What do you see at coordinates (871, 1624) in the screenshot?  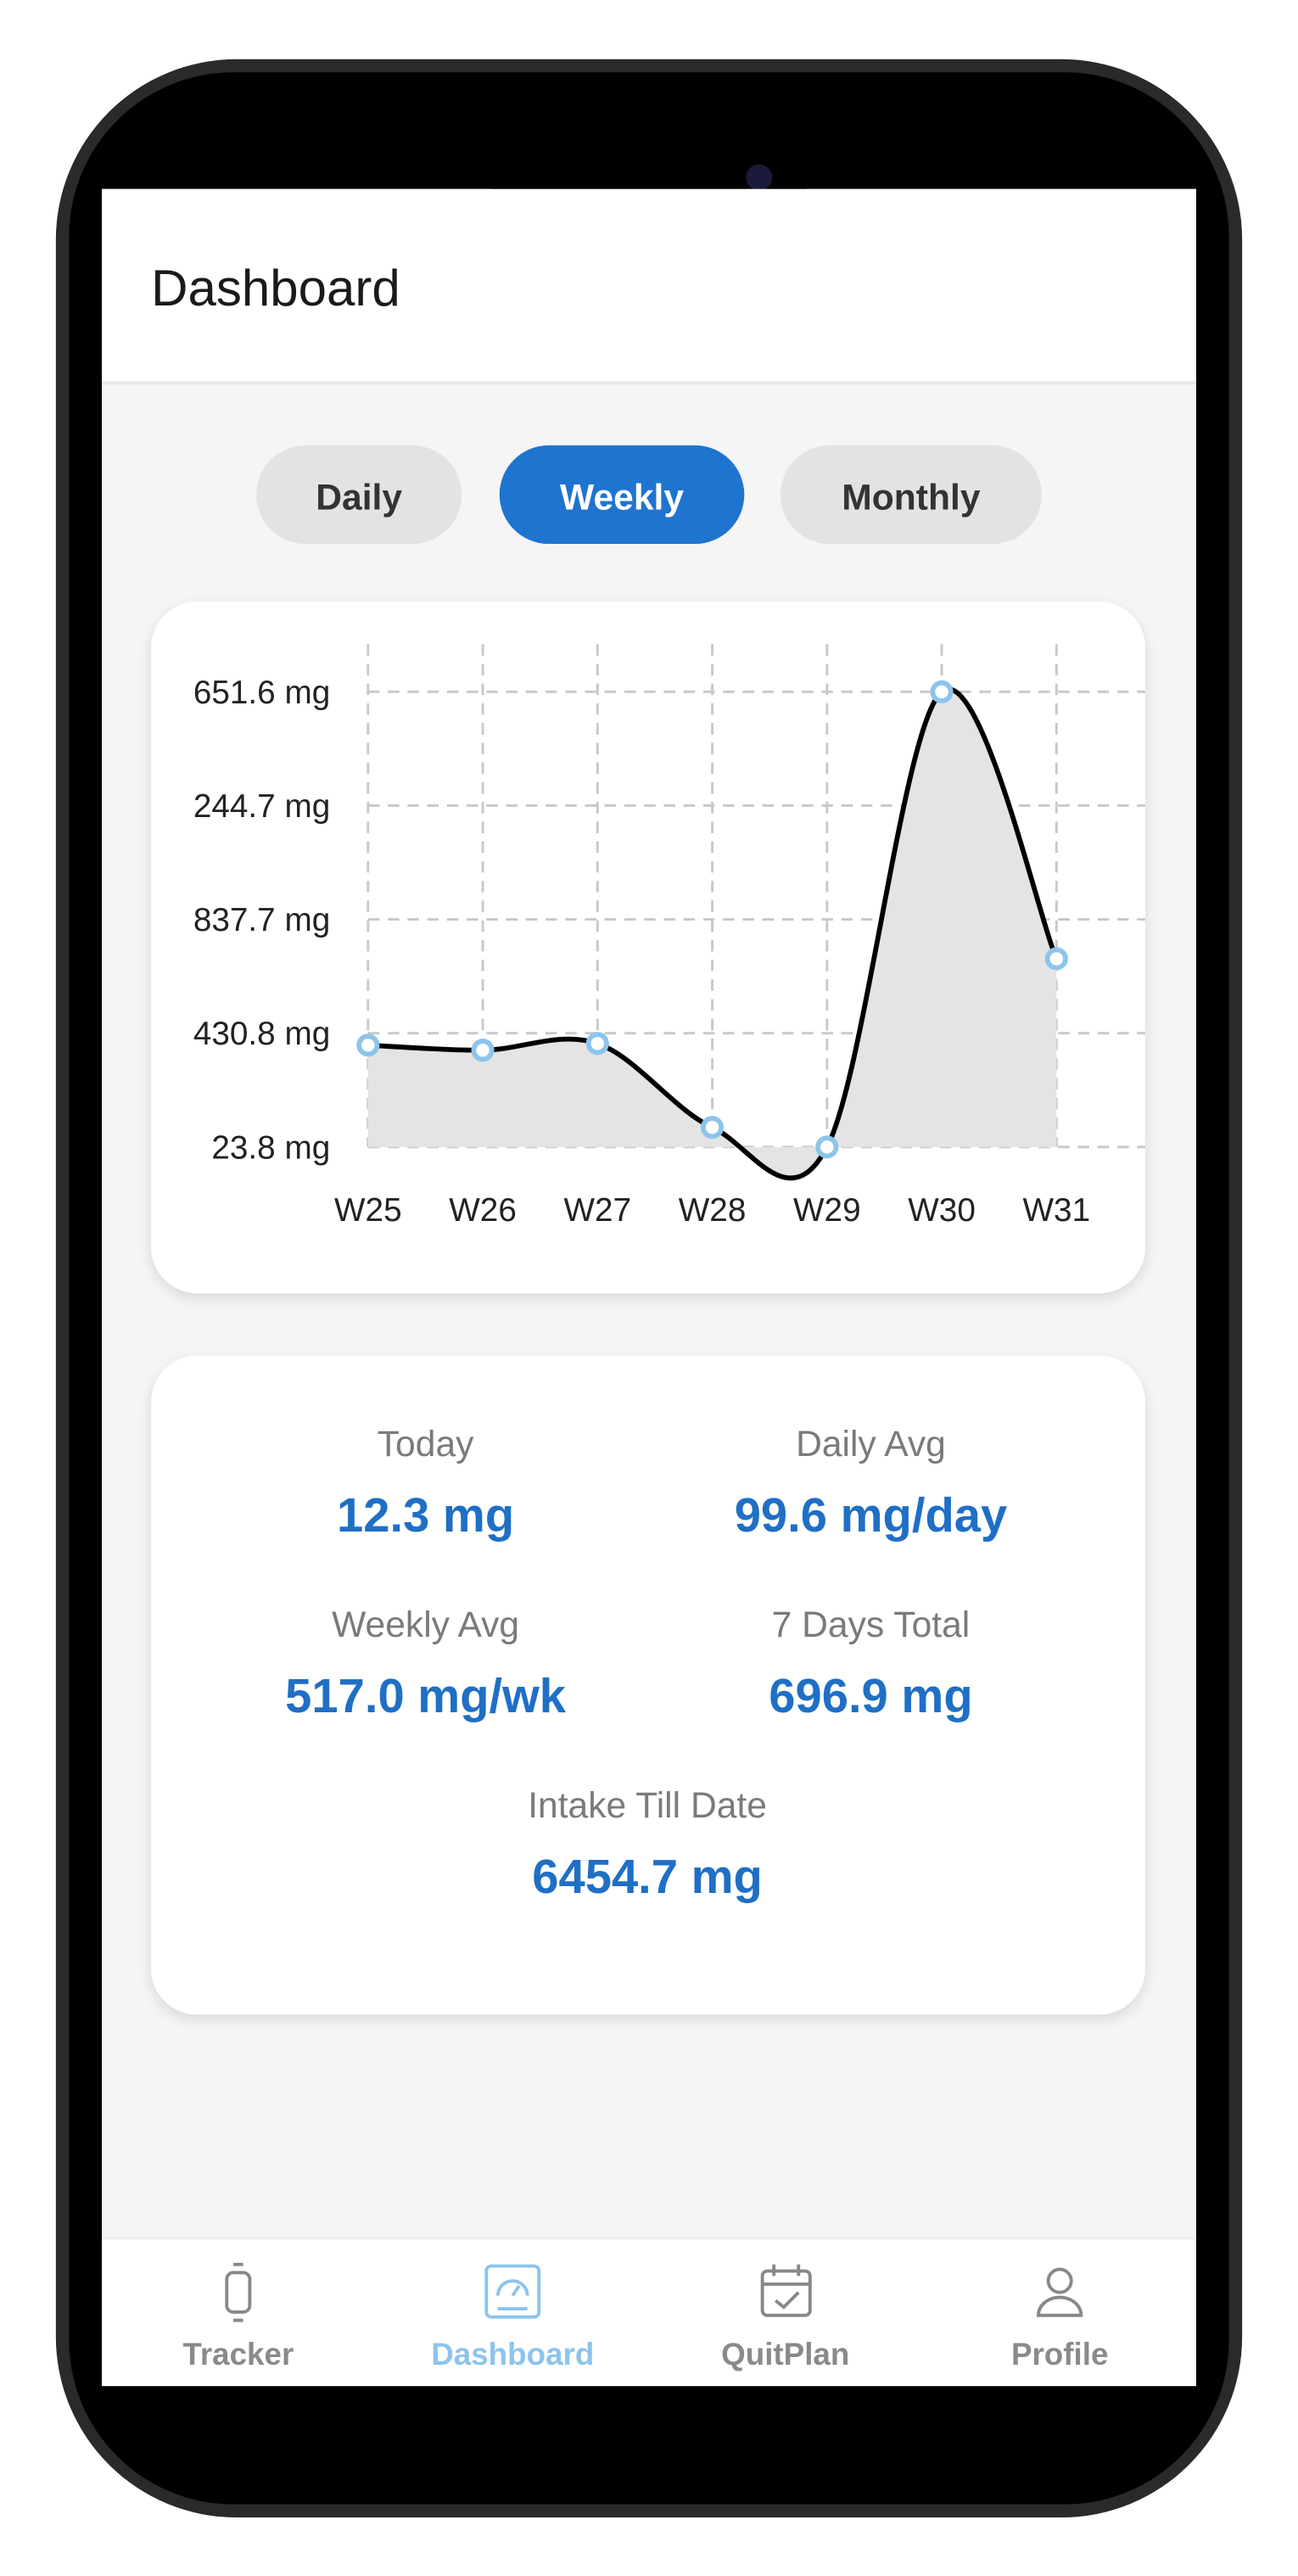 I see `stat-label: 7 Days Total` at bounding box center [871, 1624].